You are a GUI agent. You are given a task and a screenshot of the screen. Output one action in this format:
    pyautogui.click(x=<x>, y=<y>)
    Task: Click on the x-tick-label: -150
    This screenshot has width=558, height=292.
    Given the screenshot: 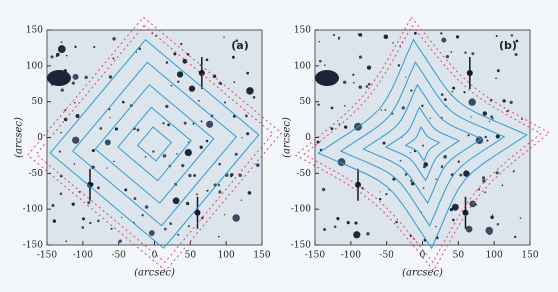 What is the action you would take?
    pyautogui.click(x=315, y=256)
    